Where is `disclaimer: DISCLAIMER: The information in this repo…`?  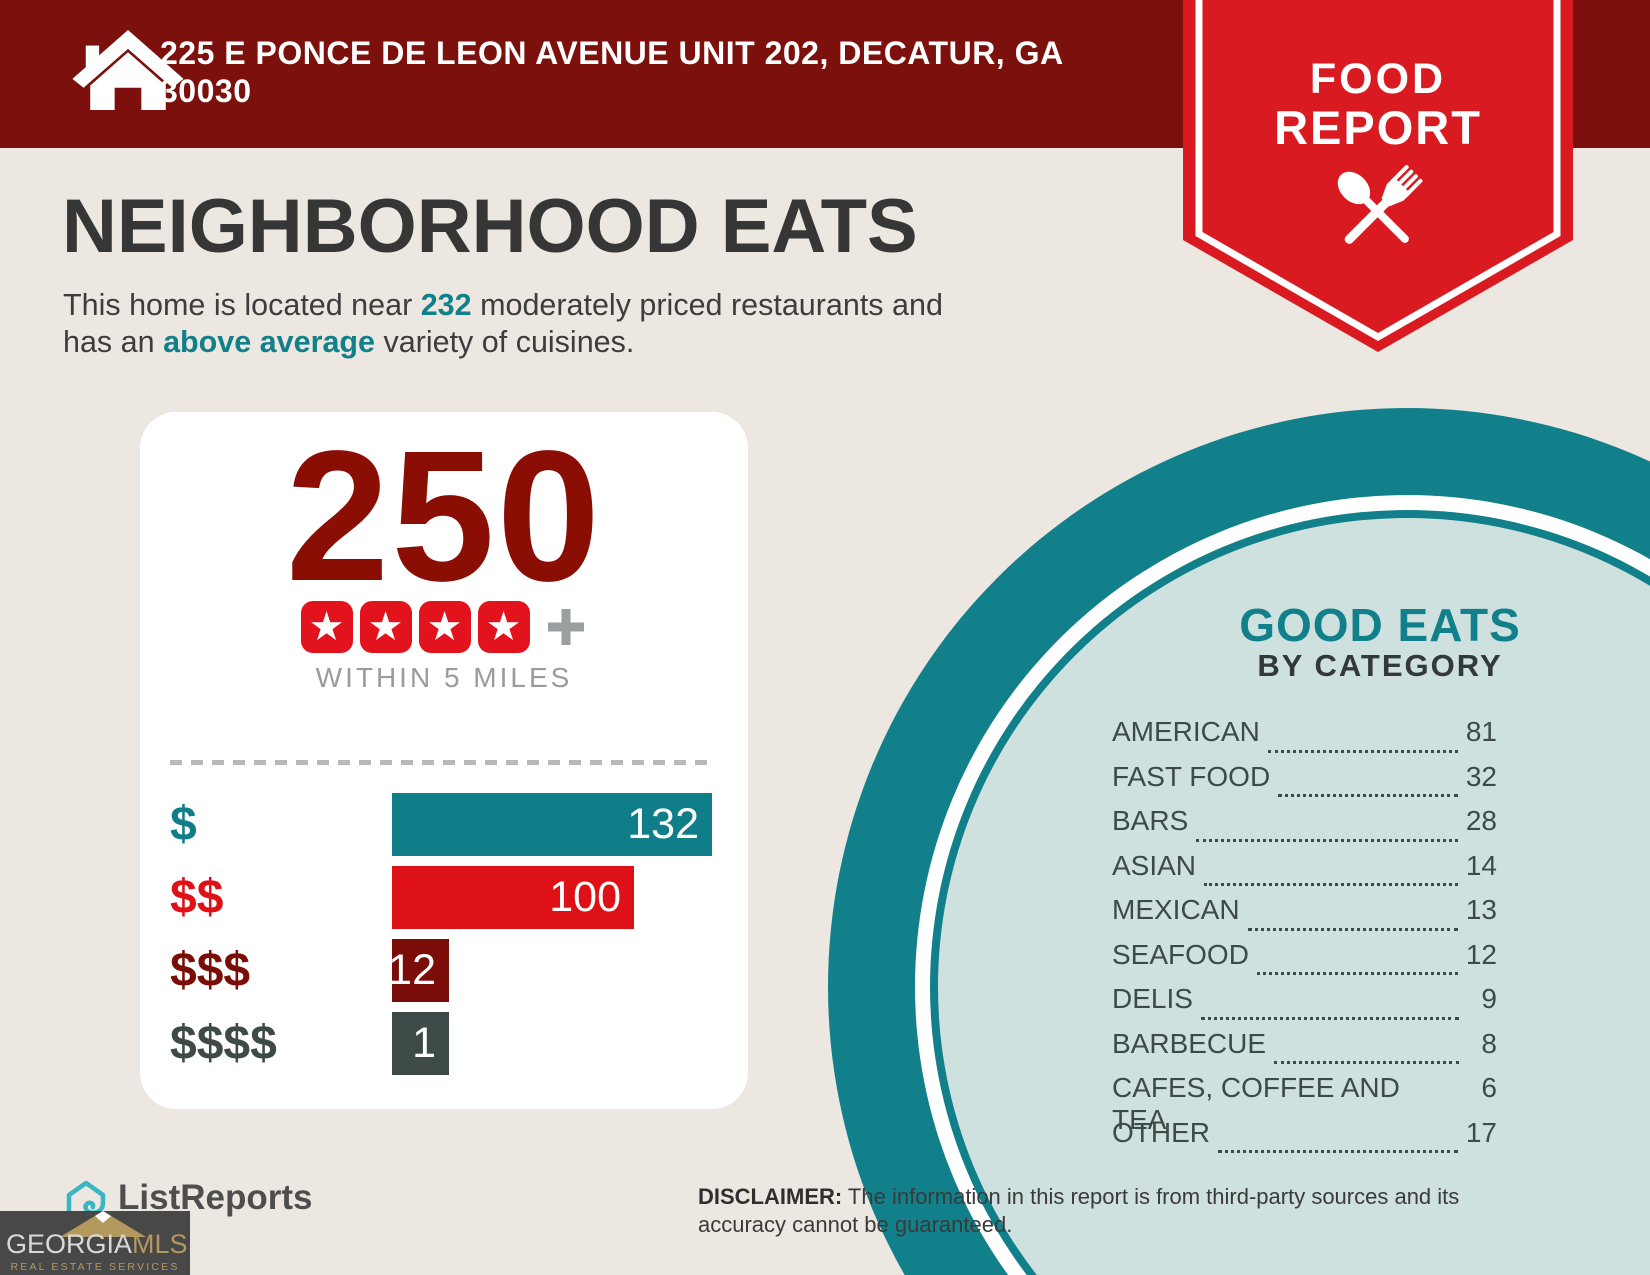
disclaimer: DISCLAIMER: The information in this repo… is located at coordinates (1079, 1210).